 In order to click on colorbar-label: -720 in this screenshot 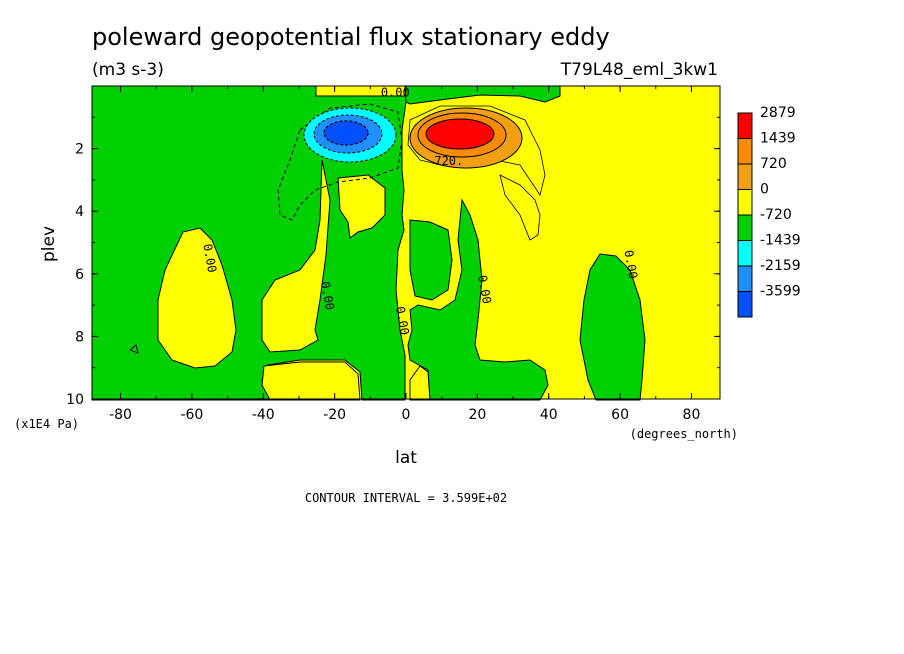, I will do `click(776, 215)`.